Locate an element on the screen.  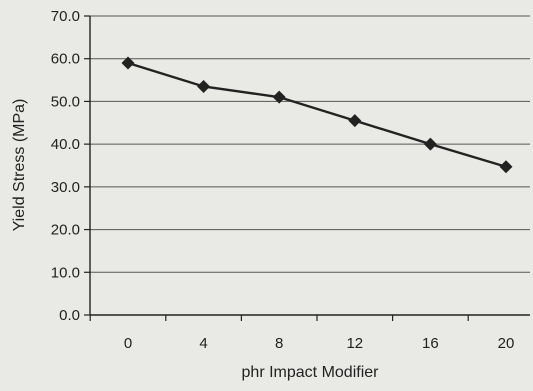
y-tick-label: 60.0 is located at coordinates (65, 59).